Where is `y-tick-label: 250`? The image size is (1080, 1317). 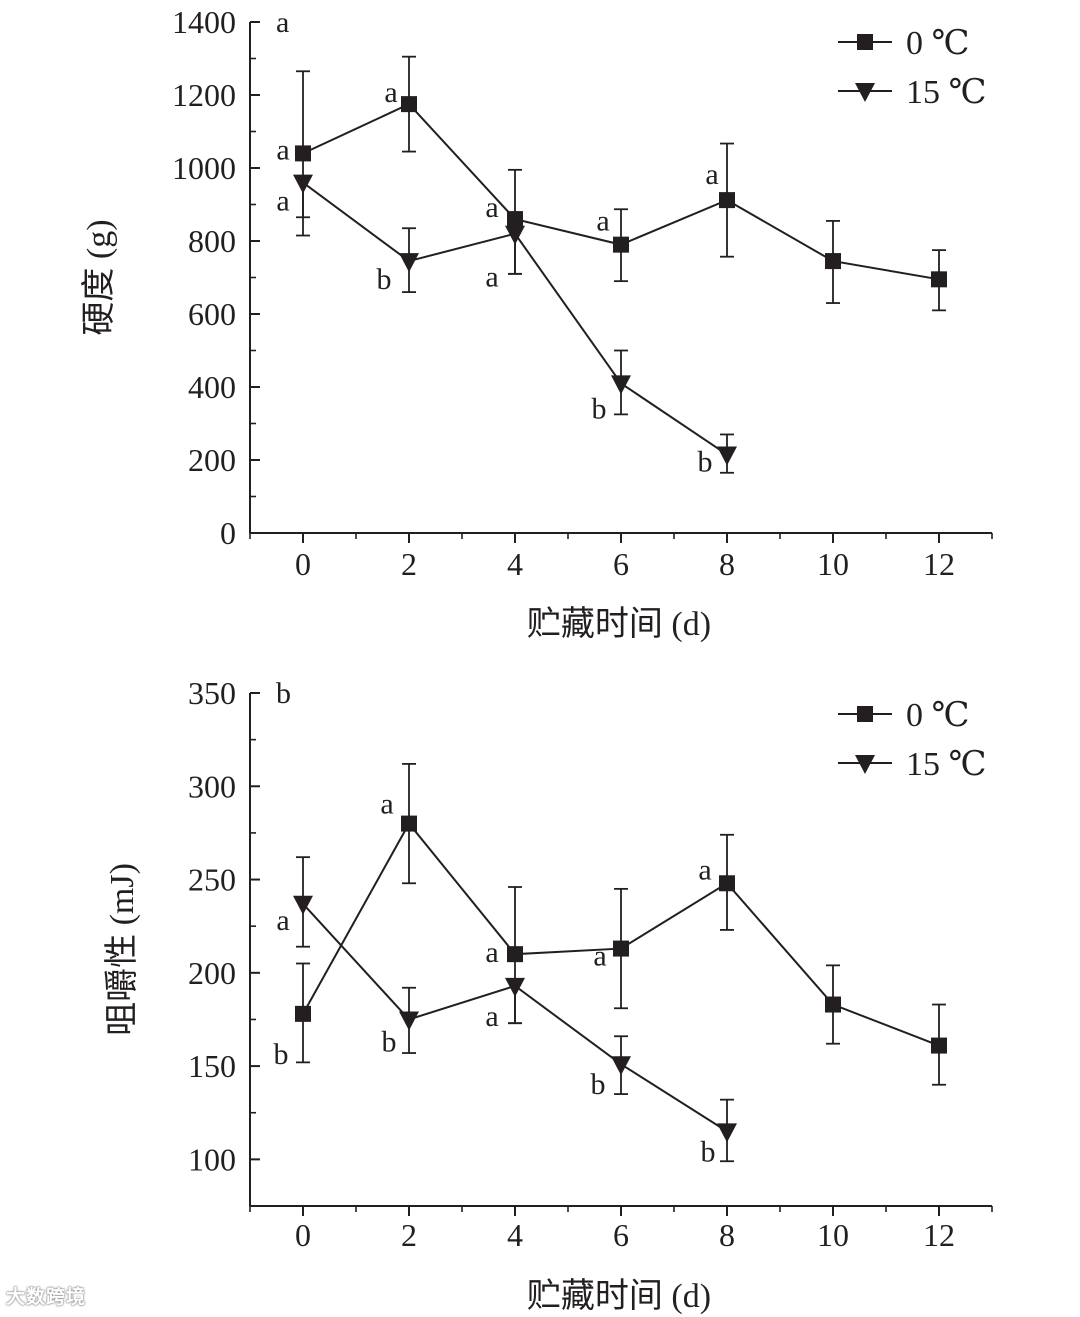 y-tick-label: 250 is located at coordinates (212, 880).